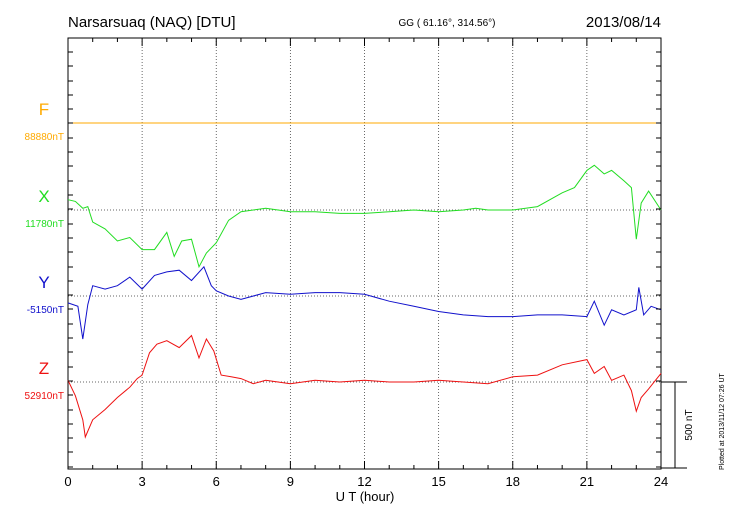 This screenshot has width=730, height=520. Describe the element at coordinates (447, 23) in the screenshot. I see `geo-coordinates: GG ( 61.16°, 314.56°)` at that location.